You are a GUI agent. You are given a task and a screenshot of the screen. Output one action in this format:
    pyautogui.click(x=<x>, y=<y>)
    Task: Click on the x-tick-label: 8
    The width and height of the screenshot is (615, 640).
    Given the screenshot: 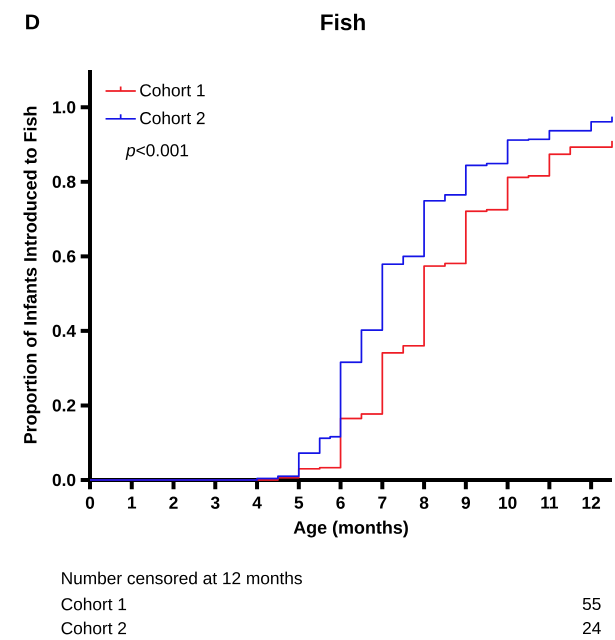 What is the action you would take?
    pyautogui.click(x=424, y=502)
    